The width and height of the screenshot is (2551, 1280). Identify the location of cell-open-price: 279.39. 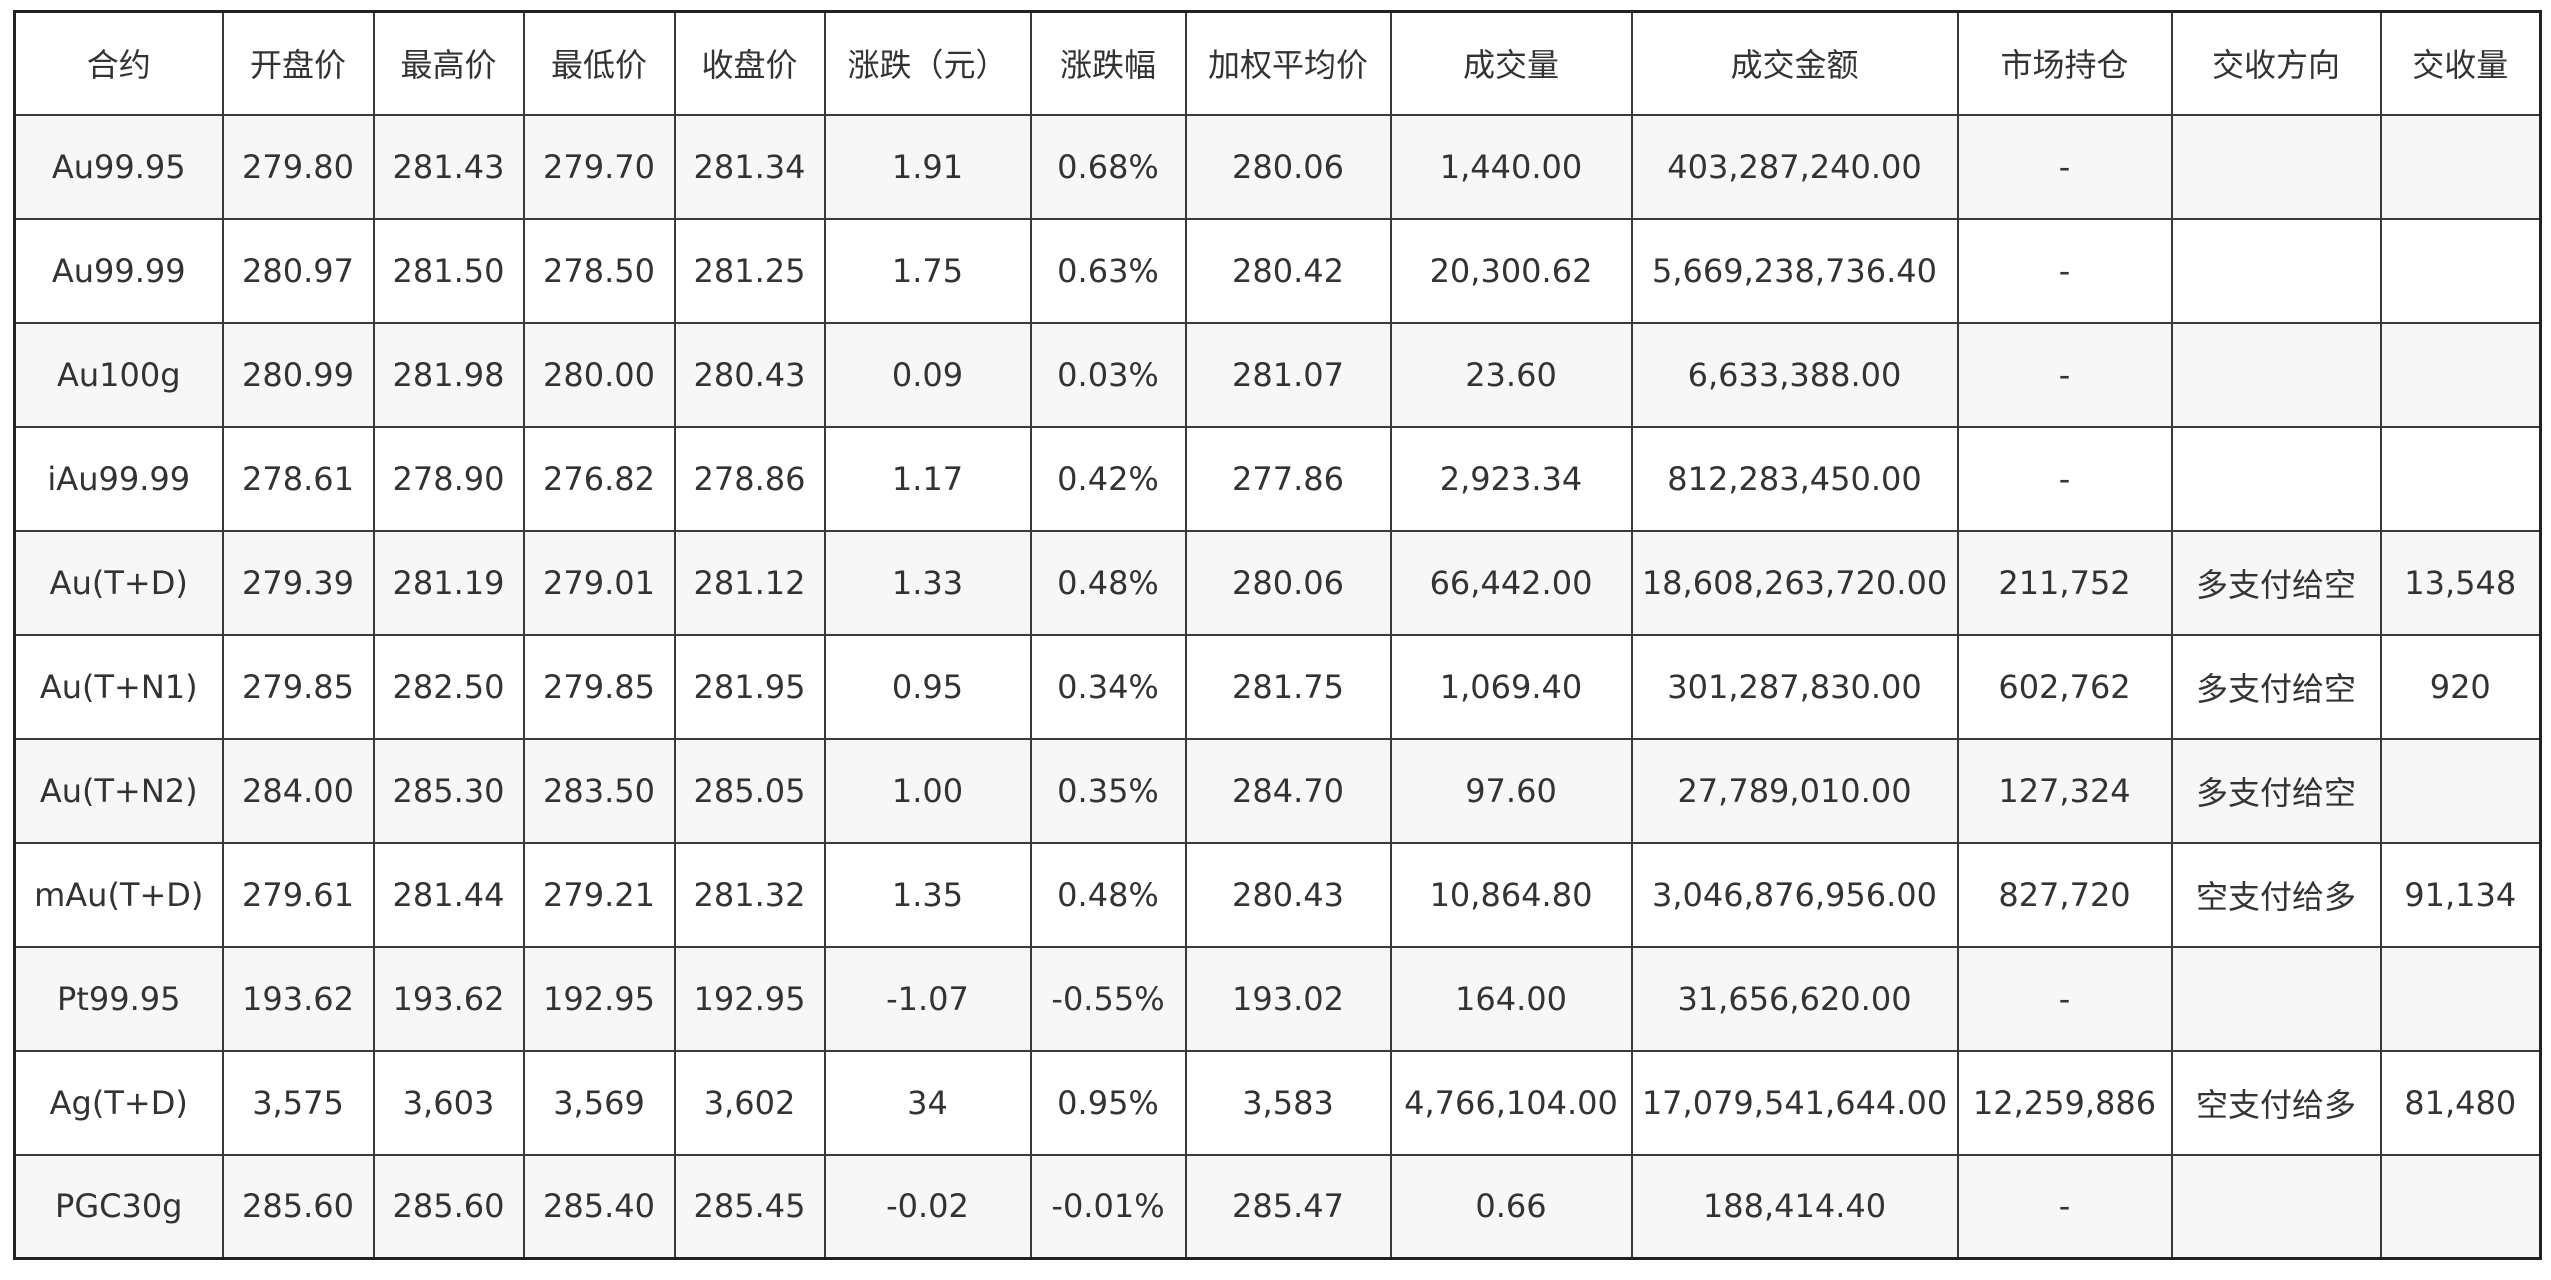
(298, 582).